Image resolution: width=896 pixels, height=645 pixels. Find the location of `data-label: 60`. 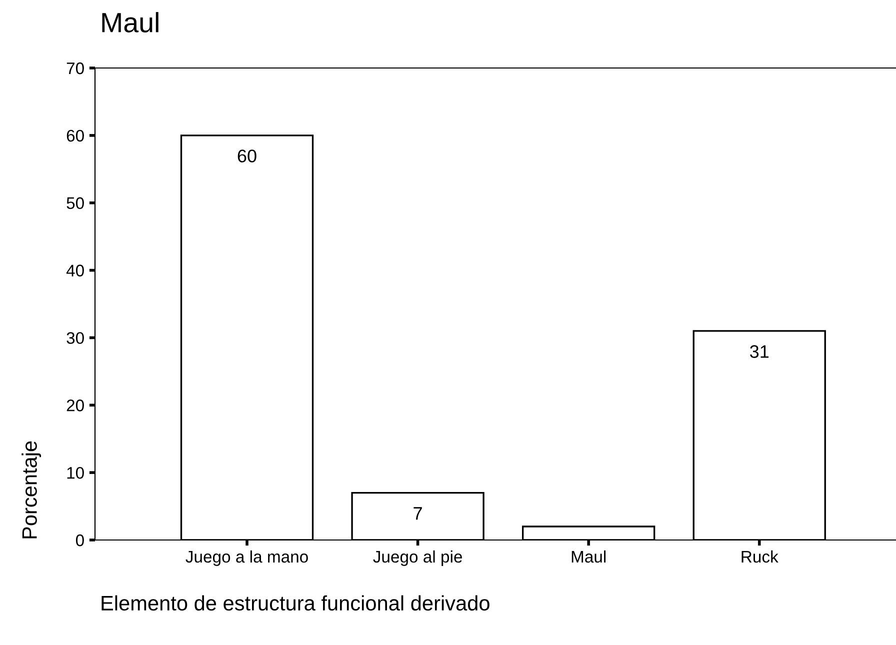

data-label: 60 is located at coordinates (247, 156).